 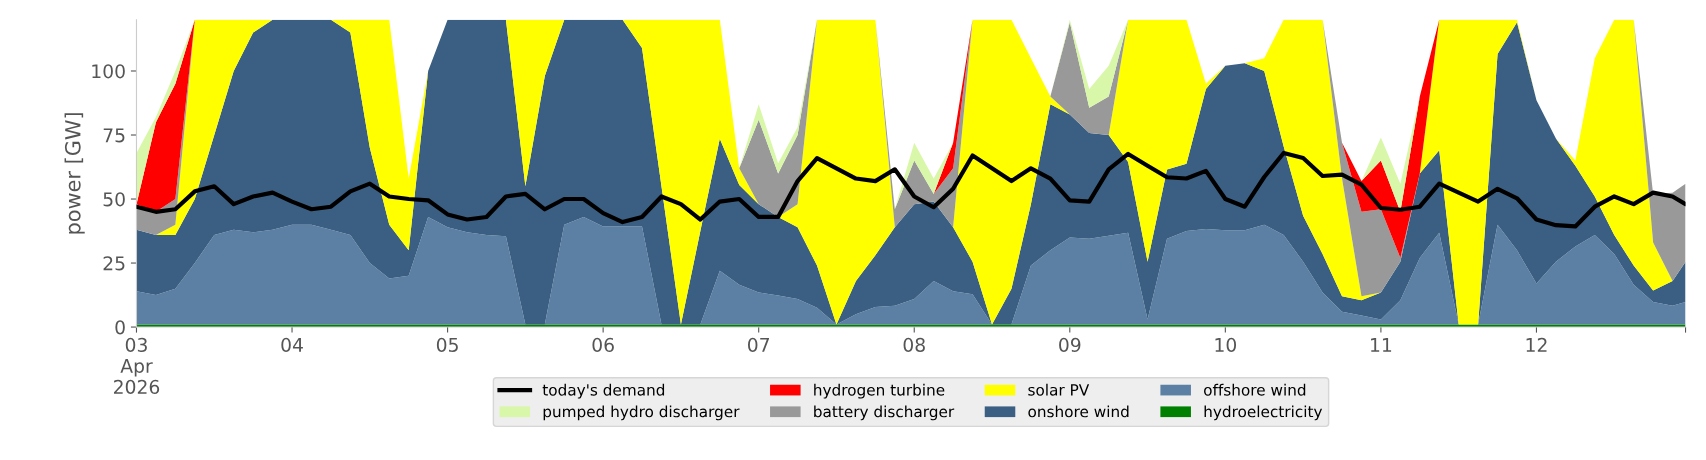 I want to click on y-tick-label: 75, so click(x=114, y=135).